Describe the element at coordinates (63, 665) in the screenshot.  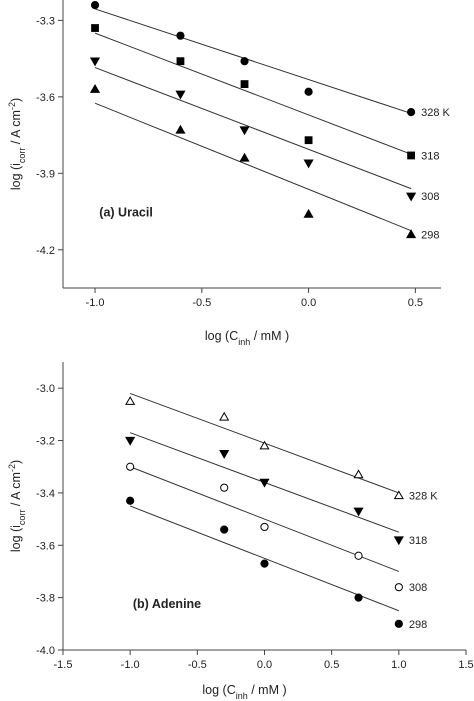
I see `x-tick-label: -1.5` at that location.